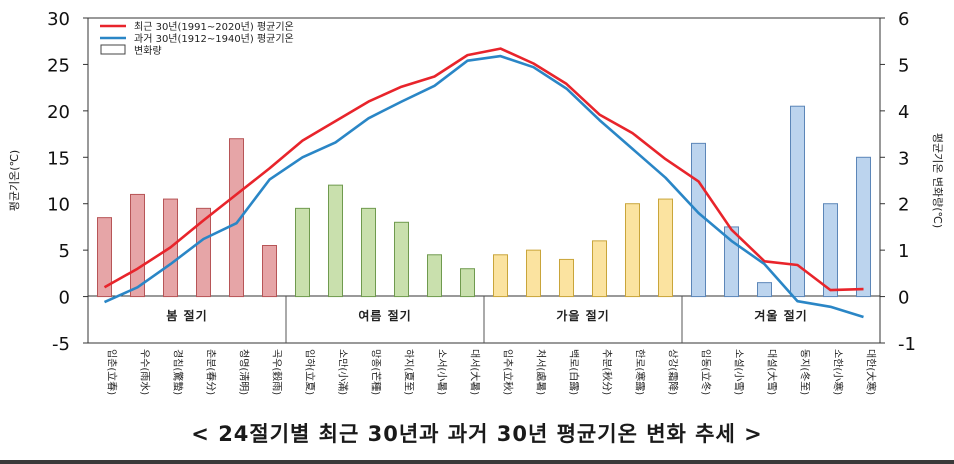 The width and height of the screenshot is (954, 464). Describe the element at coordinates (277, 372) in the screenshot. I see `x-tick-label: 곡우(穀雨)` at that location.